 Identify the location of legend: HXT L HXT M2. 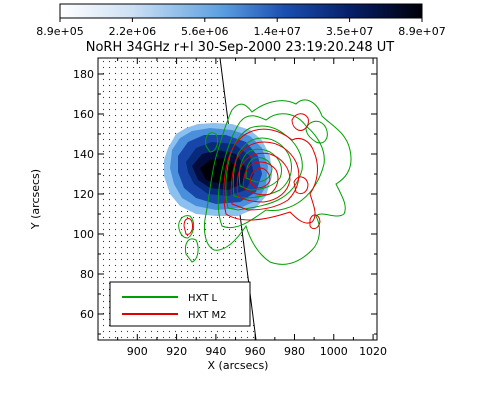
(180, 304).